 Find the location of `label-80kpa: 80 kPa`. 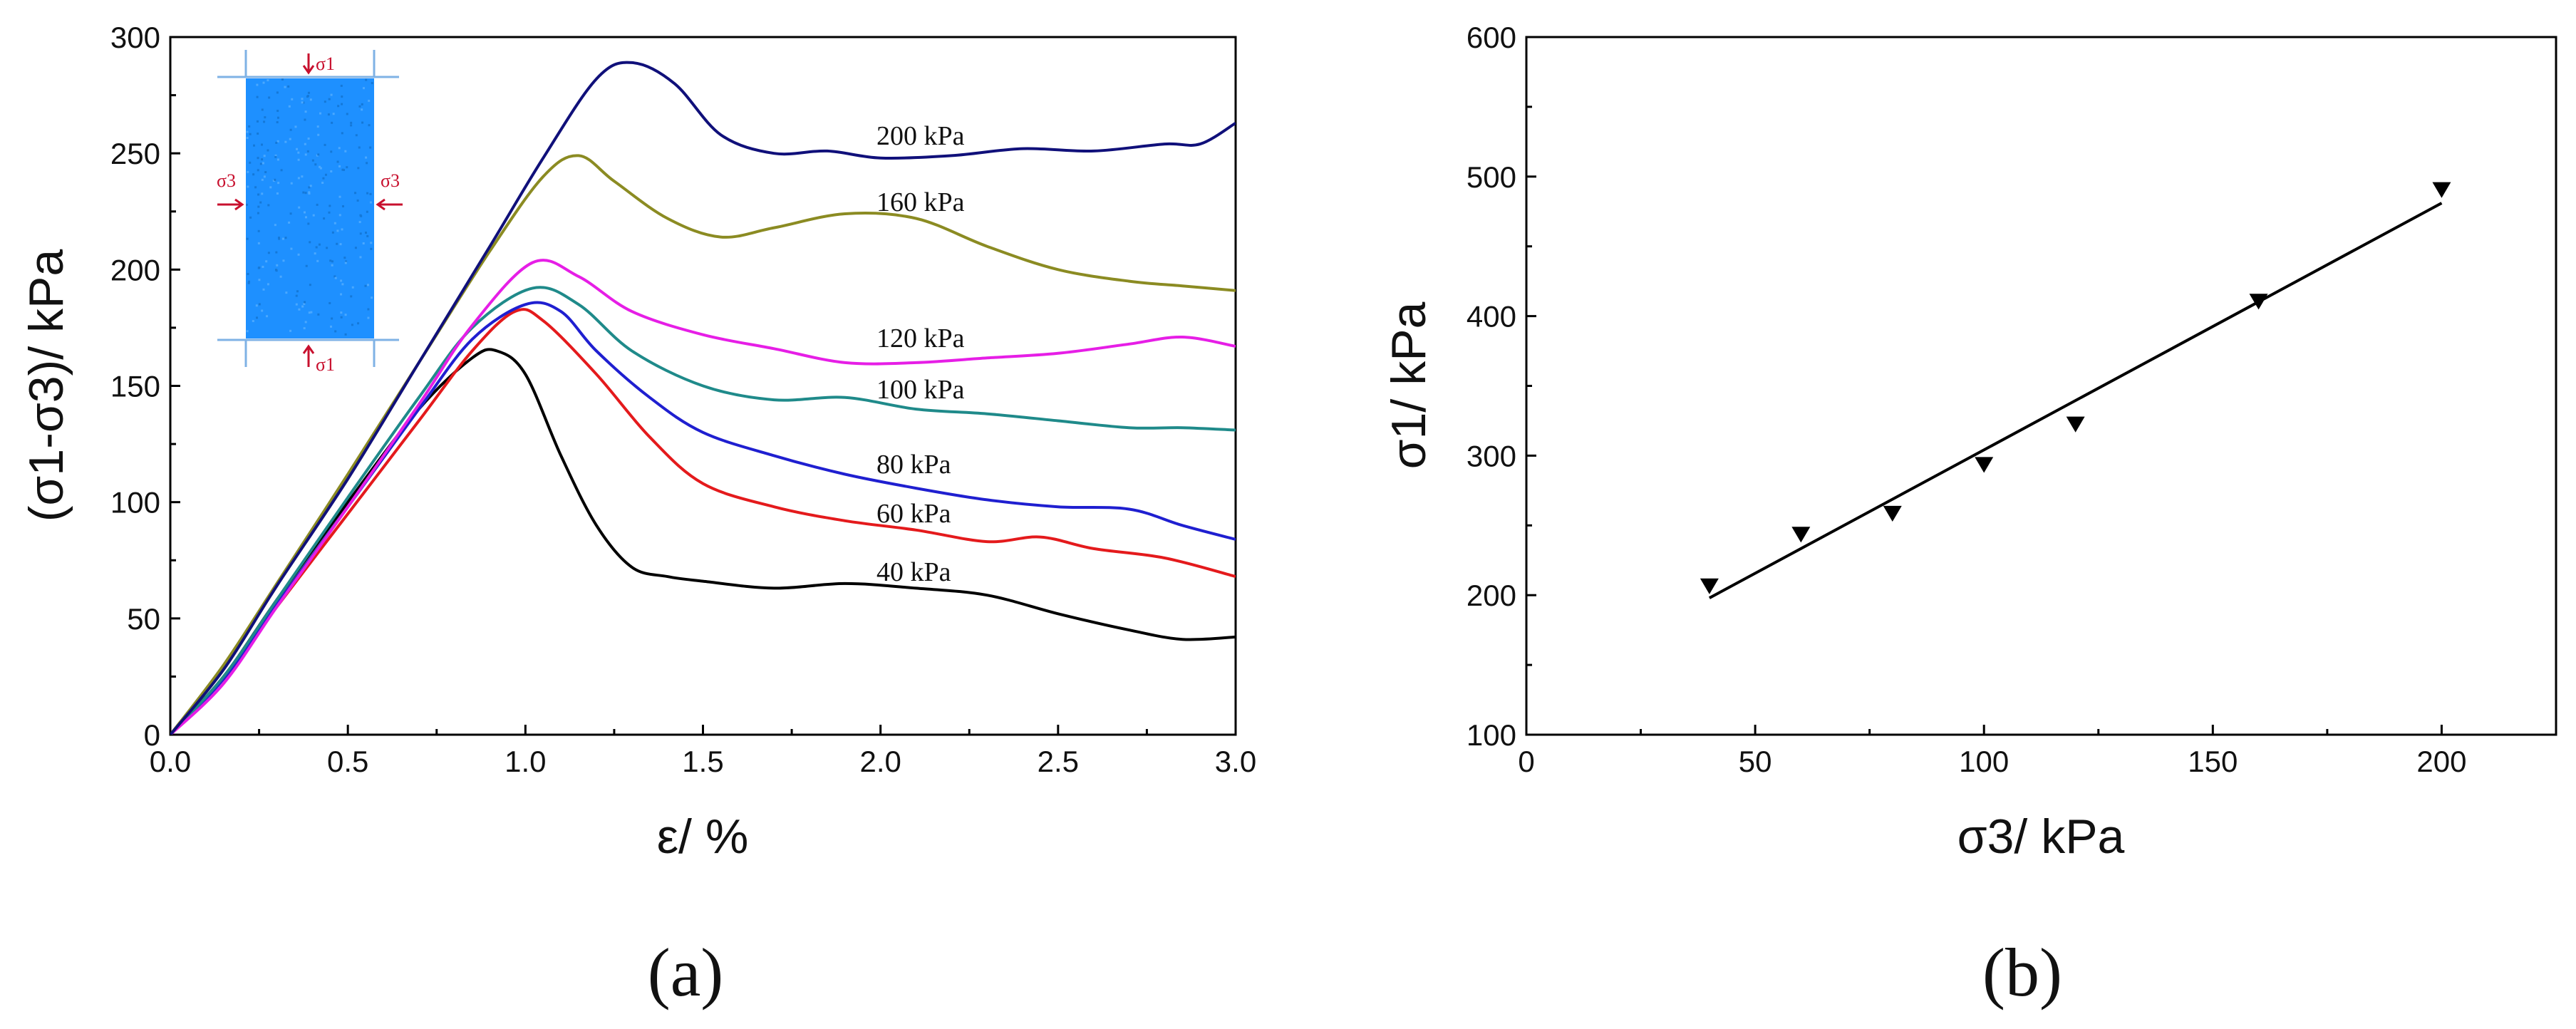

label-80kpa: 80 kPa is located at coordinates (914, 465).